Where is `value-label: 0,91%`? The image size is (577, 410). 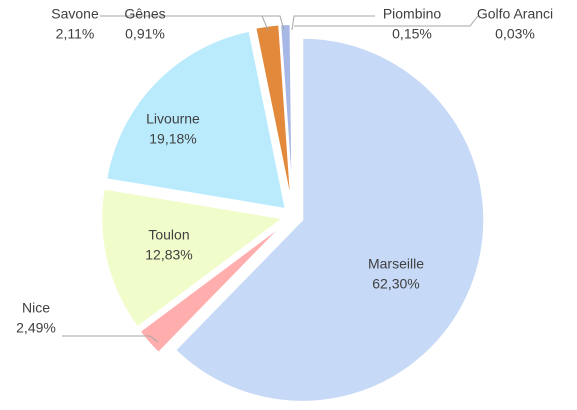 value-label: 0,91% is located at coordinates (145, 34).